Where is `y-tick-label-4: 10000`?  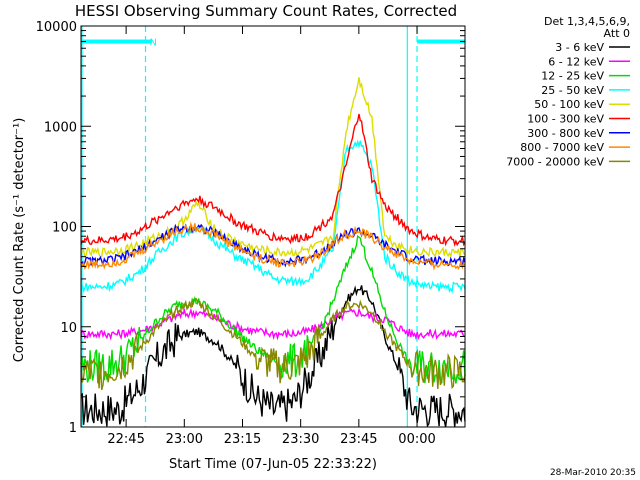 y-tick-label-4: 10000 is located at coordinates (56, 27).